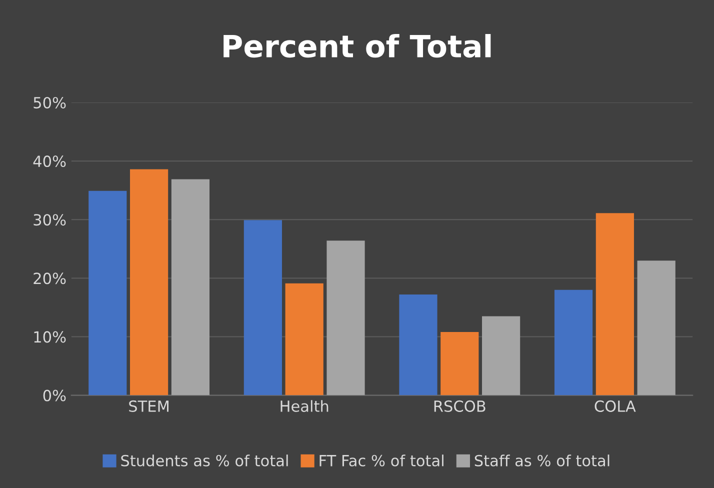  What do you see at coordinates (615, 406) in the screenshot?
I see `x-tick-label: COLA` at bounding box center [615, 406].